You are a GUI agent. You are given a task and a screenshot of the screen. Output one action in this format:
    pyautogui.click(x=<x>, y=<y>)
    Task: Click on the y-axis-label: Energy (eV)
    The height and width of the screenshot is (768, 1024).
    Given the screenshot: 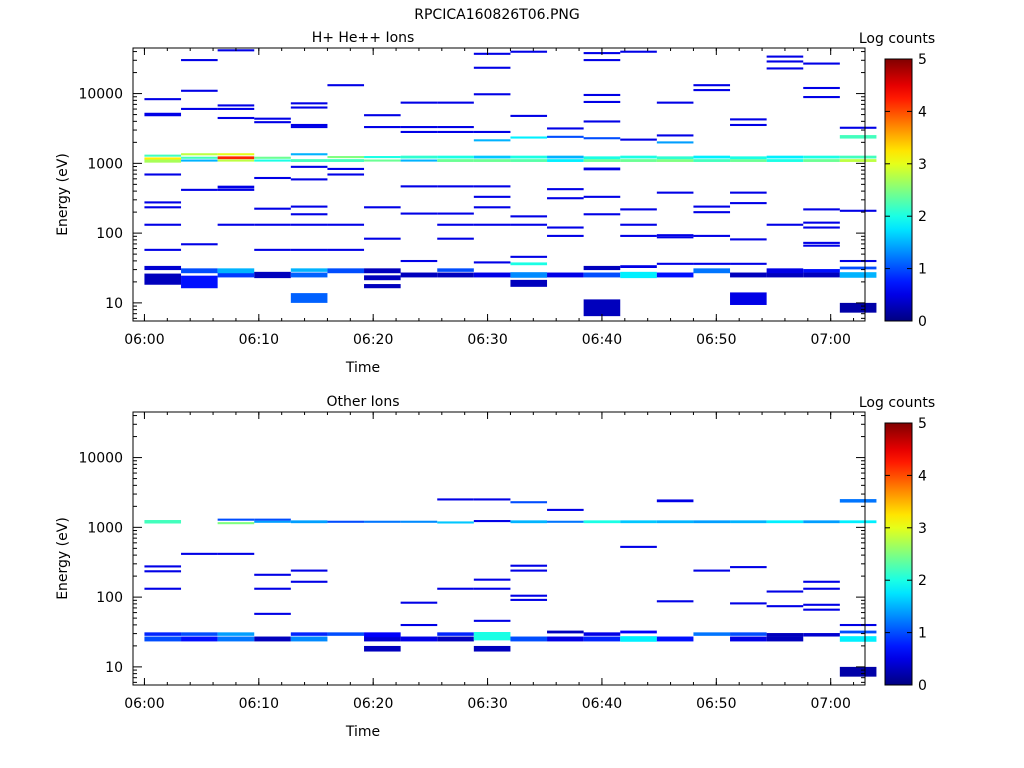 What is the action you would take?
    pyautogui.click(x=63, y=558)
    